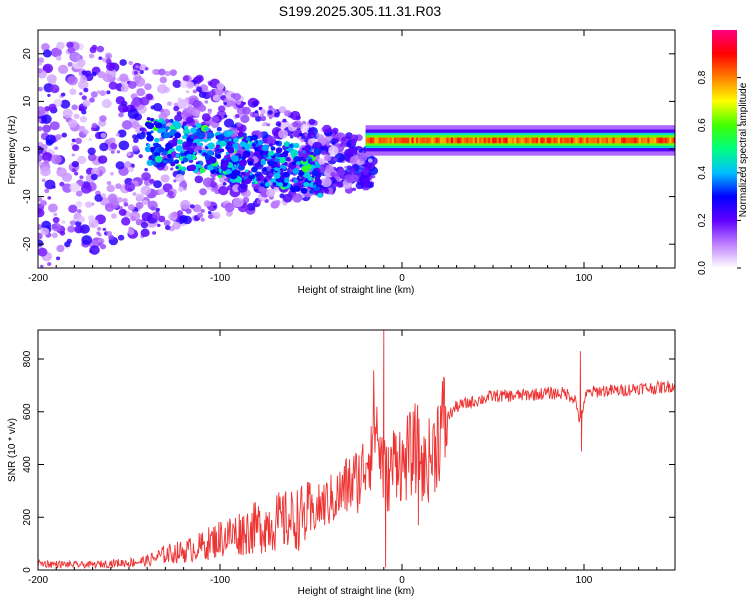  Describe the element at coordinates (27, 54) in the screenshot. I see `spectrogram-y-tick-label: 20` at that location.